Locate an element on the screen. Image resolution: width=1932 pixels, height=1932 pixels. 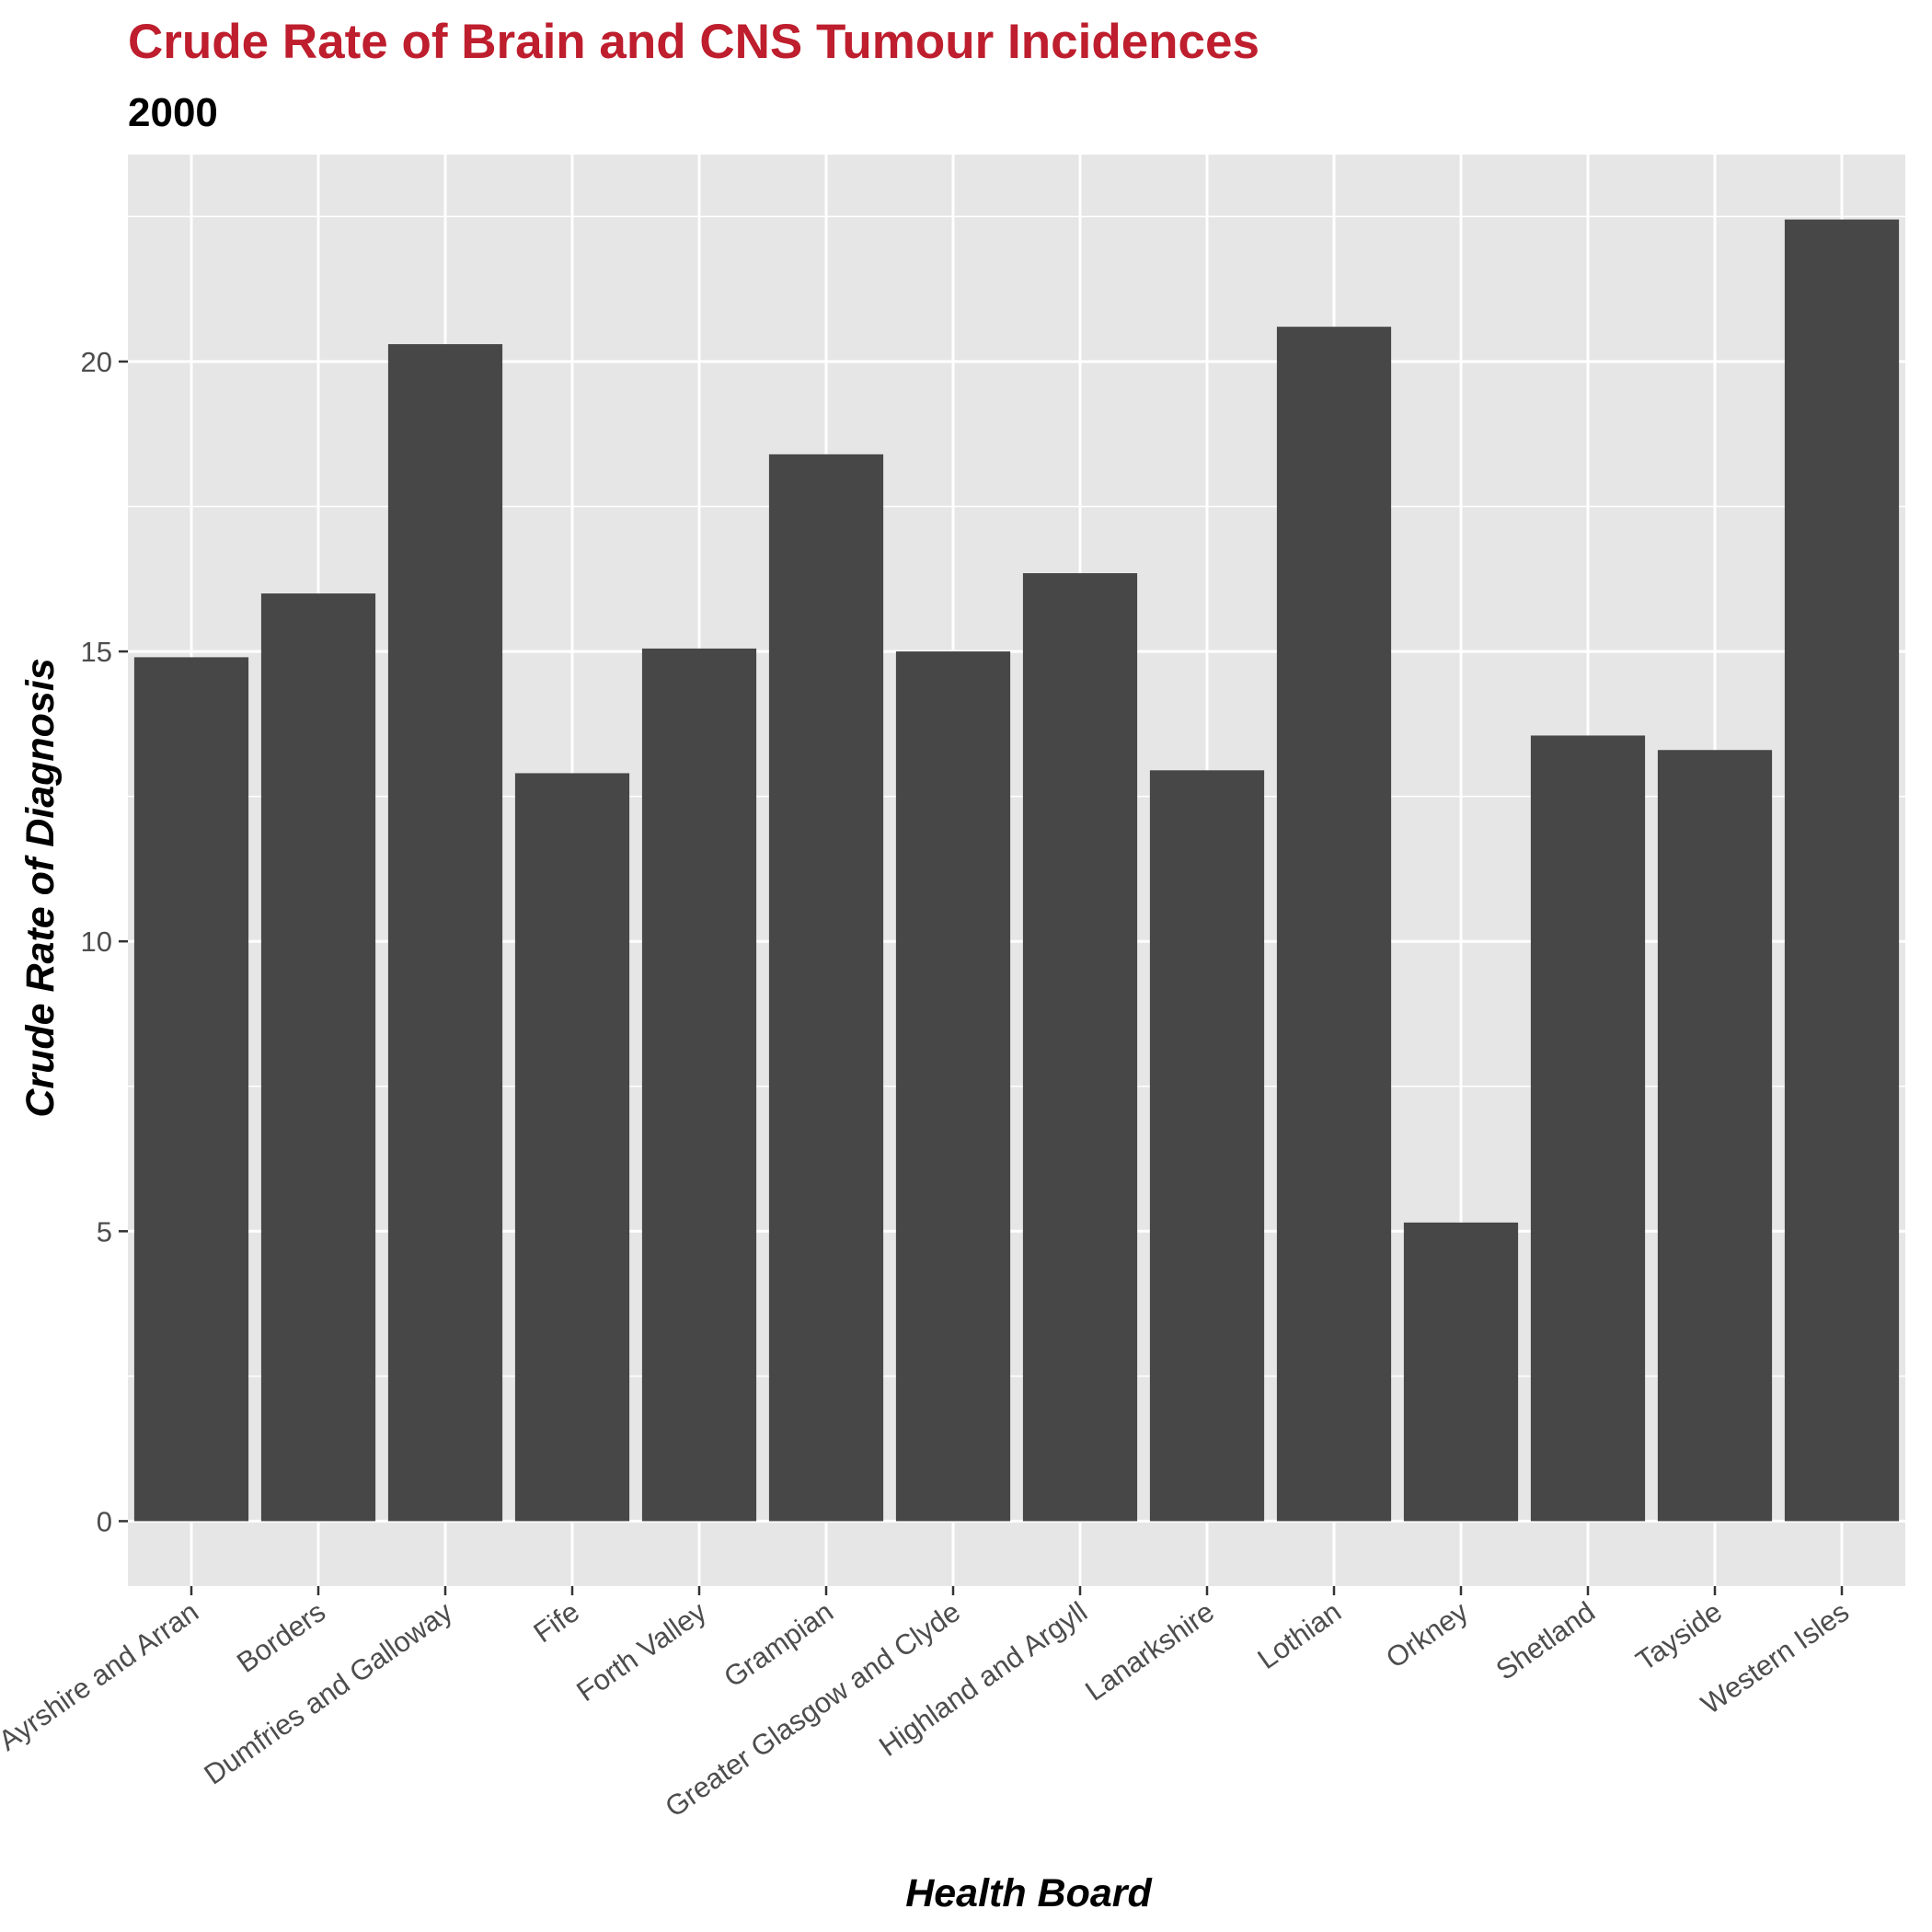
x-tick-label: Dumfries and Galloway is located at coordinates (328, 1693).